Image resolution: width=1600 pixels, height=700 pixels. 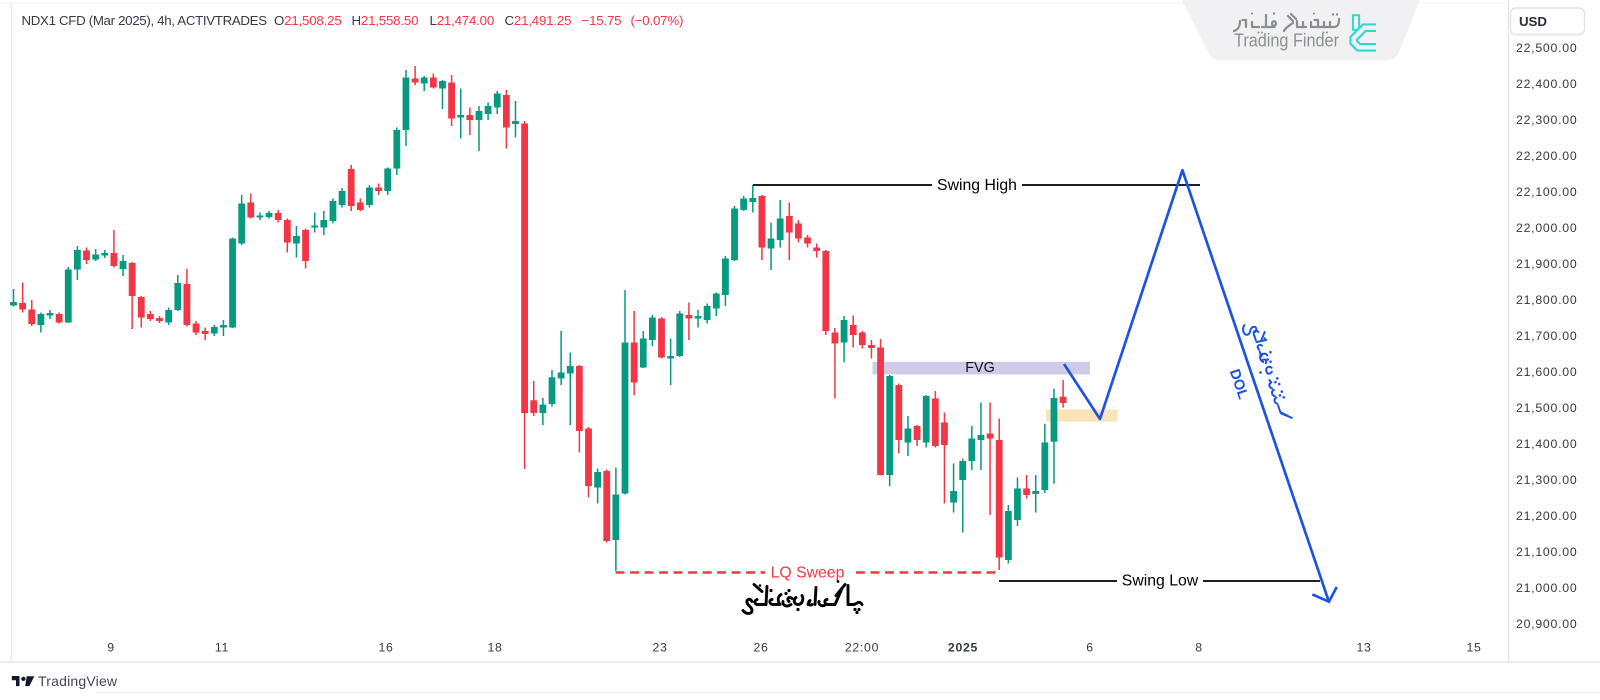 I want to click on svg-text: 21,200.00, so click(x=1546, y=516).